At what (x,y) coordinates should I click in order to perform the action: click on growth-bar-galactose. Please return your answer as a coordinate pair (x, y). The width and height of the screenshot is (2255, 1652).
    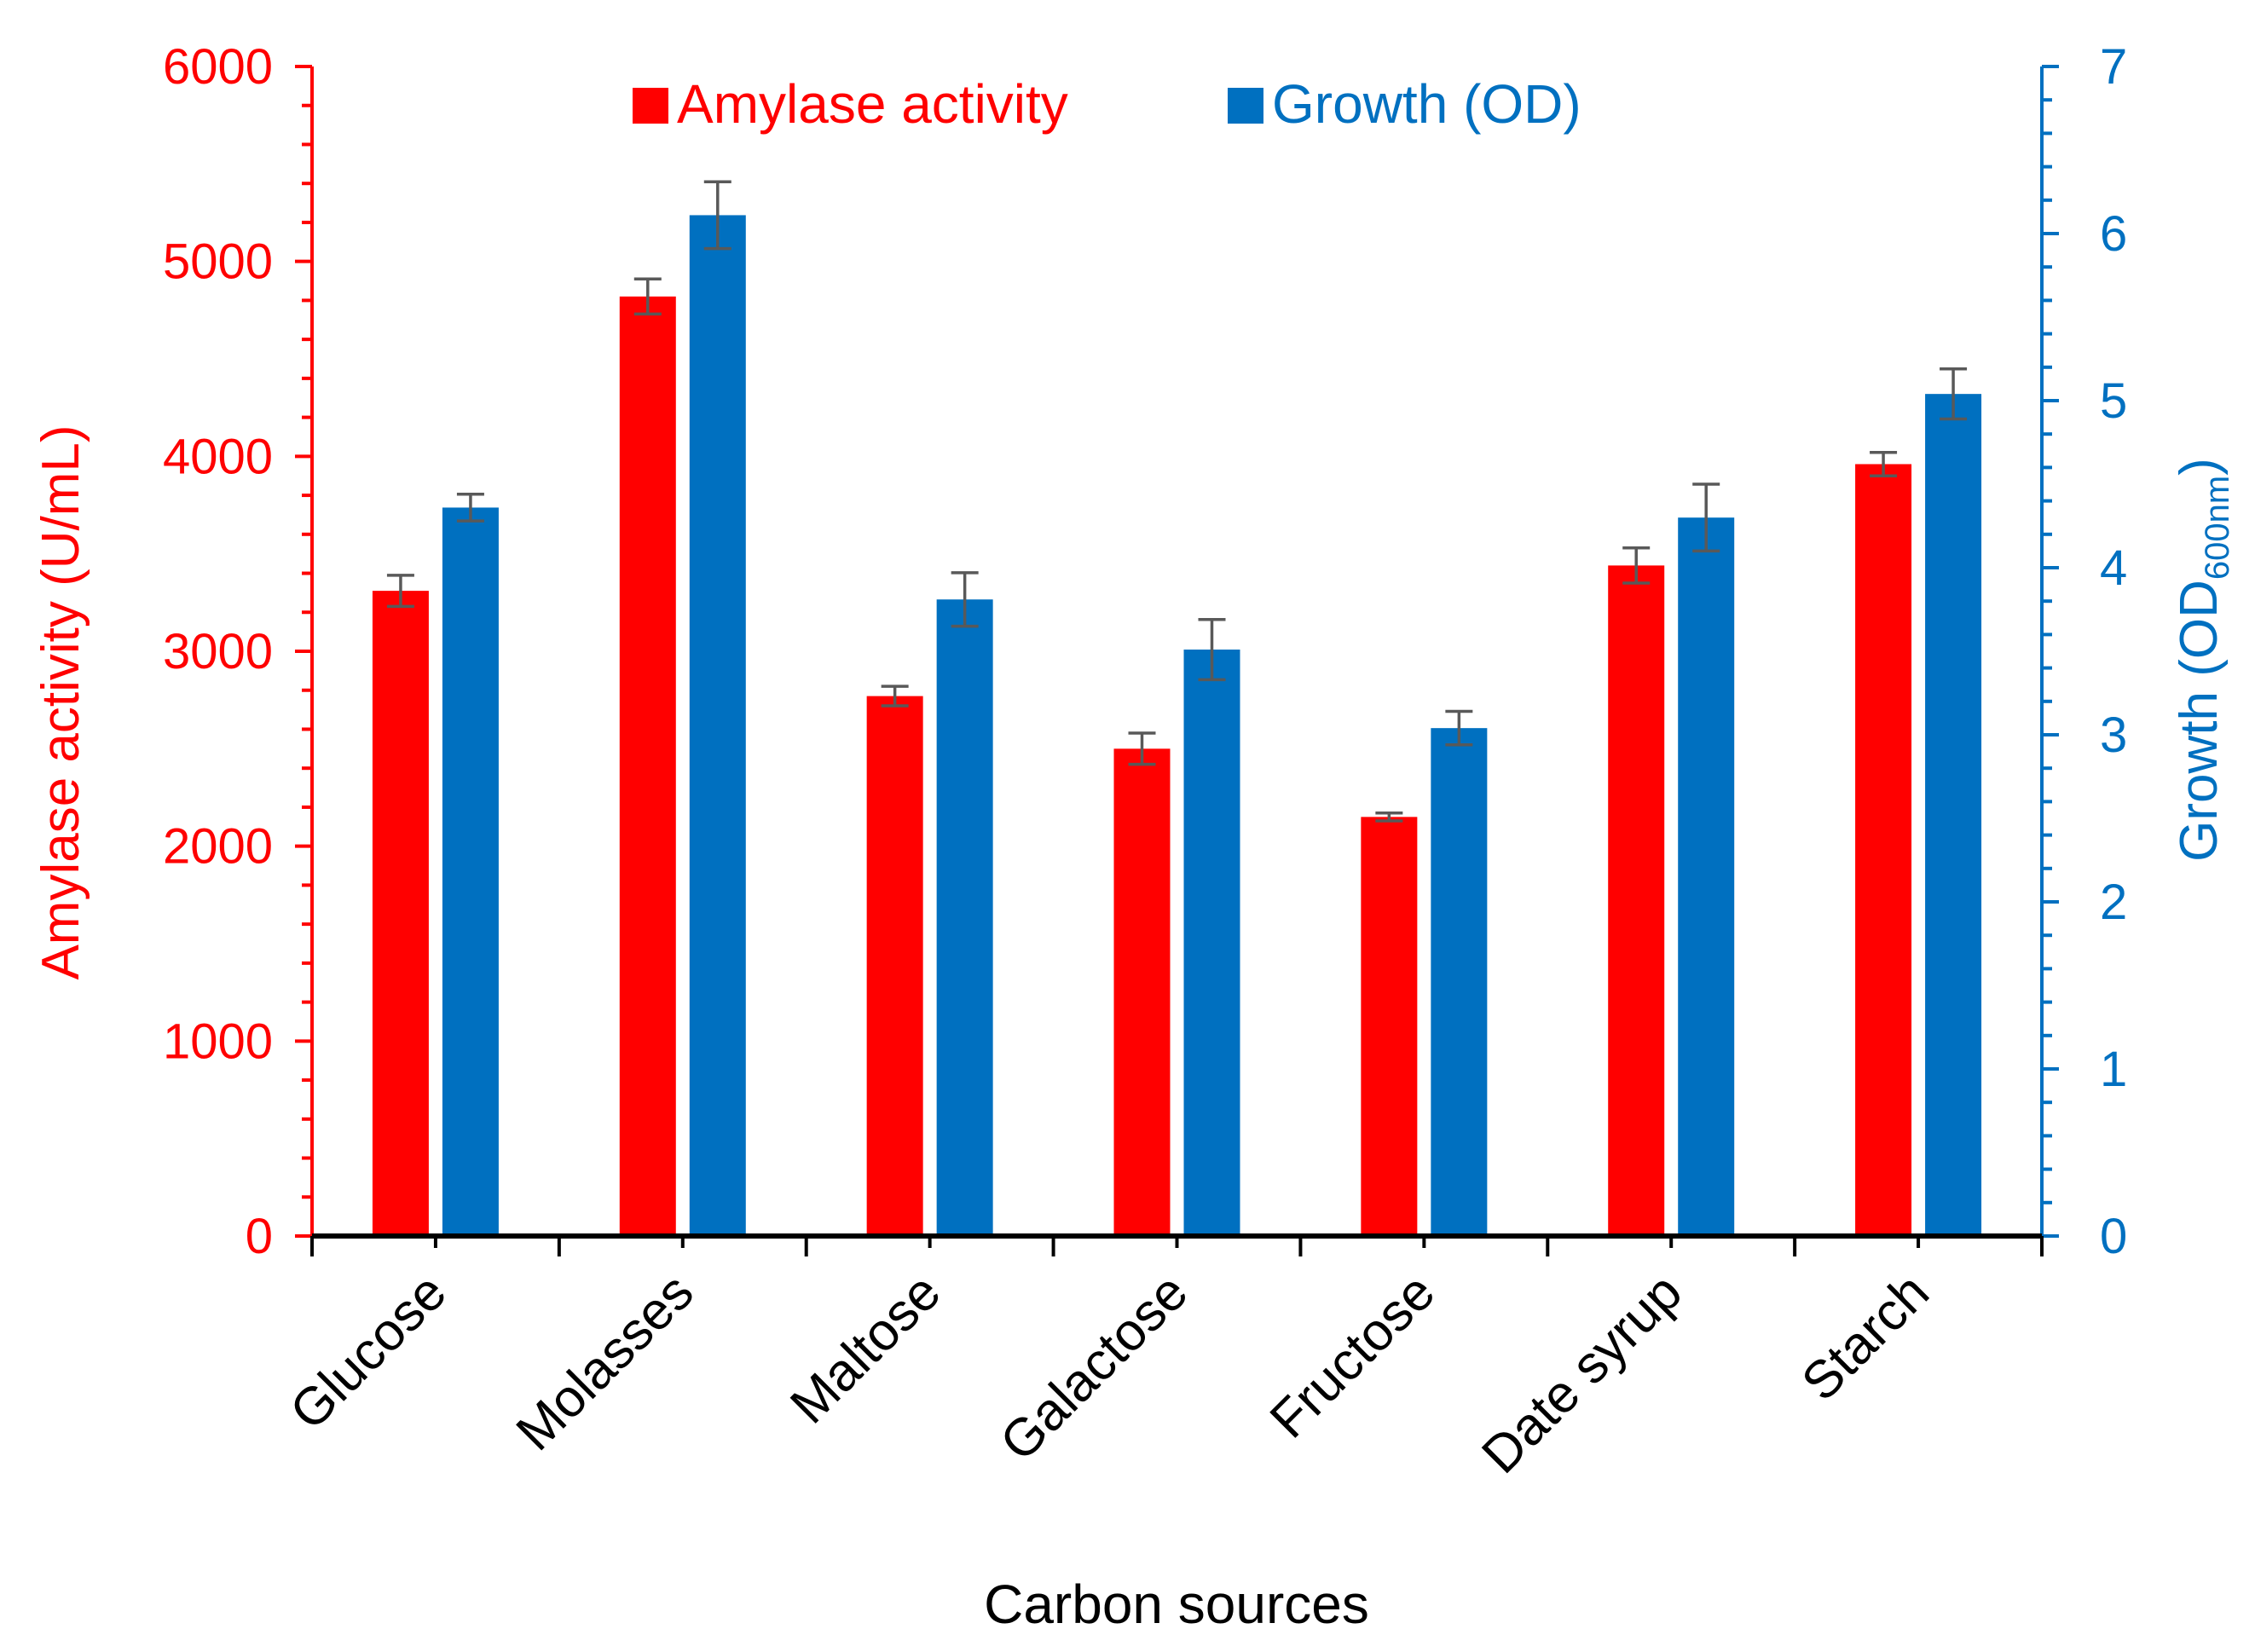
    Looking at the image, I should click on (1211, 943).